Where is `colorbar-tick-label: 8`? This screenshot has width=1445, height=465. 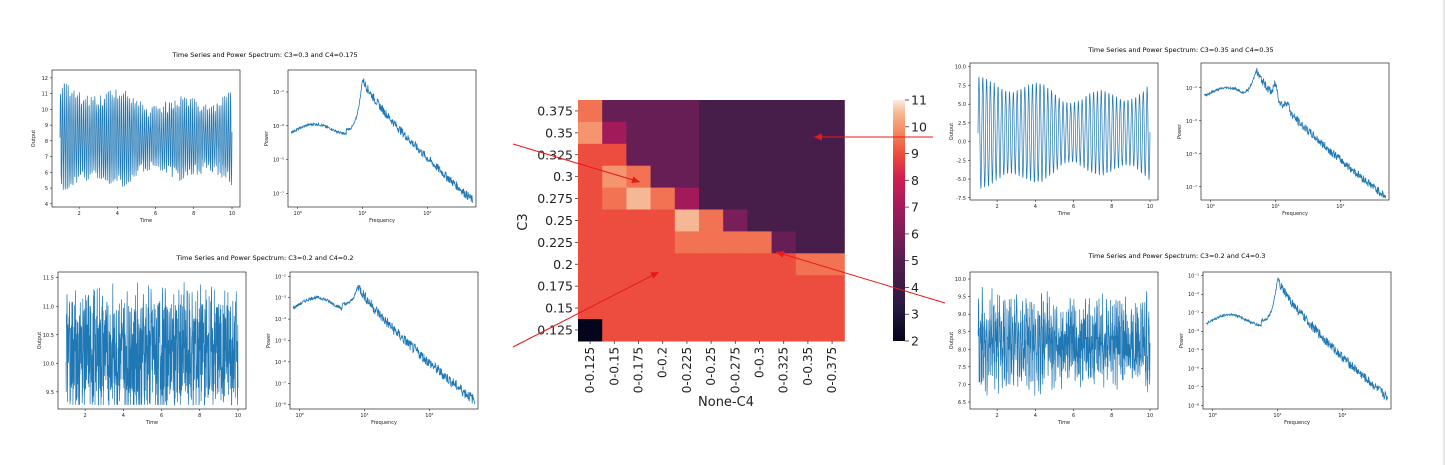 colorbar-tick-label: 8 is located at coordinates (915, 180).